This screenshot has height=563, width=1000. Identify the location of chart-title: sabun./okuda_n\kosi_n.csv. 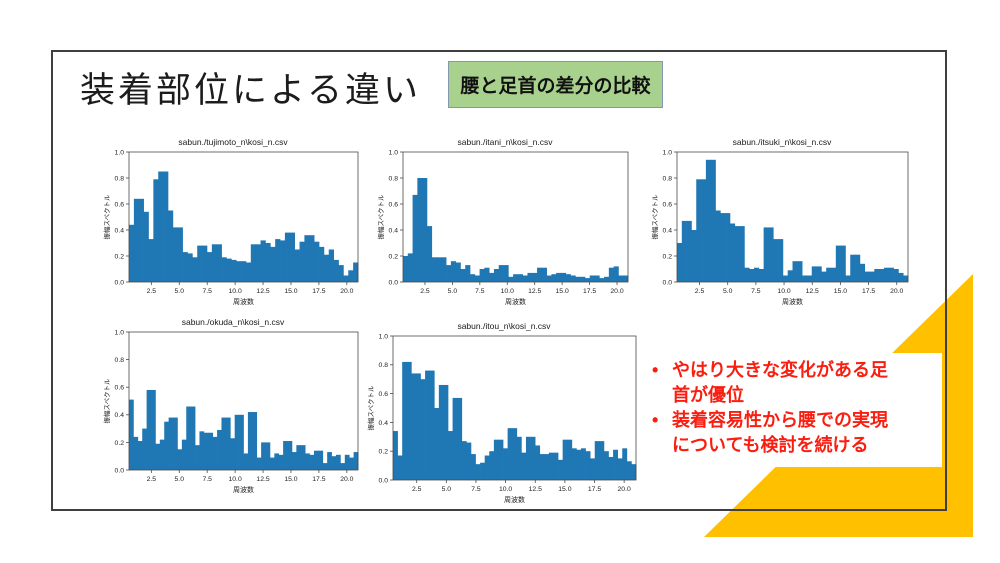
(233, 322).